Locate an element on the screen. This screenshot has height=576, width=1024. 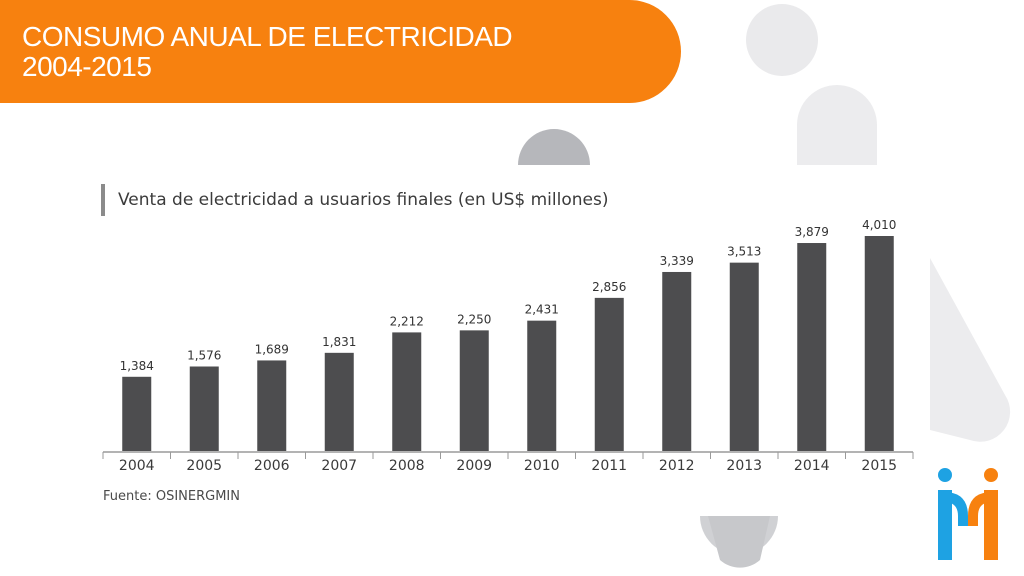
x-tick-2006: 2006 is located at coordinates (272, 466).